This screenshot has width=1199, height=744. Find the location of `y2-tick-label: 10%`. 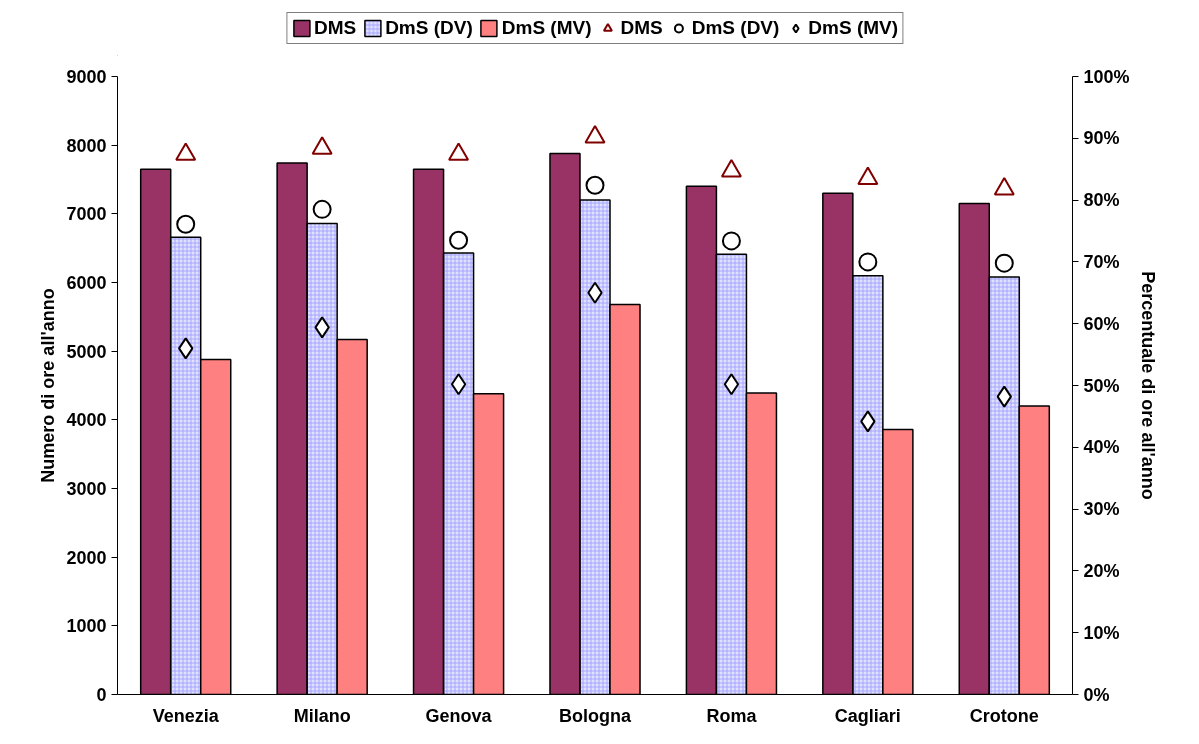

y2-tick-label: 10% is located at coordinates (1101, 632).